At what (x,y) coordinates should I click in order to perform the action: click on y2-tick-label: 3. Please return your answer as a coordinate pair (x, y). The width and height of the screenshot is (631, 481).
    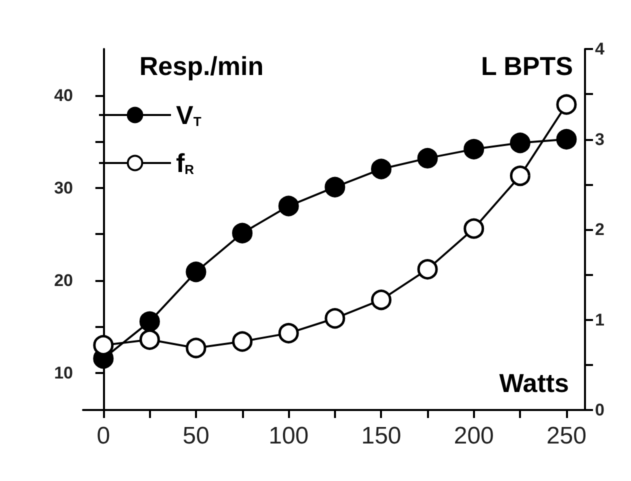
    Looking at the image, I should click on (599, 139).